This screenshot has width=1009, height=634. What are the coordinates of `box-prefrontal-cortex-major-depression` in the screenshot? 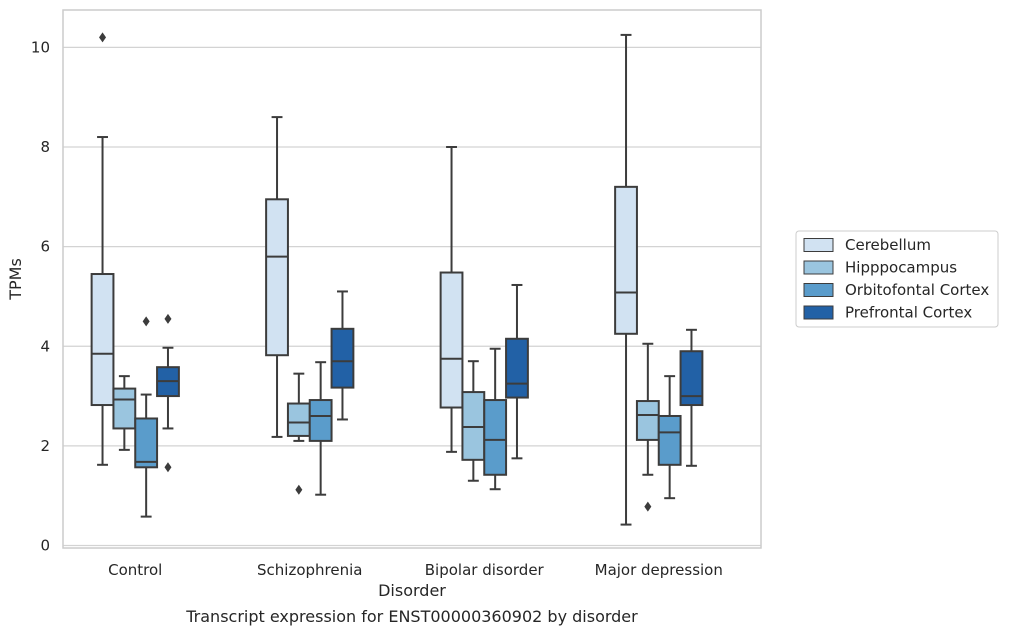 It's located at (691, 397).